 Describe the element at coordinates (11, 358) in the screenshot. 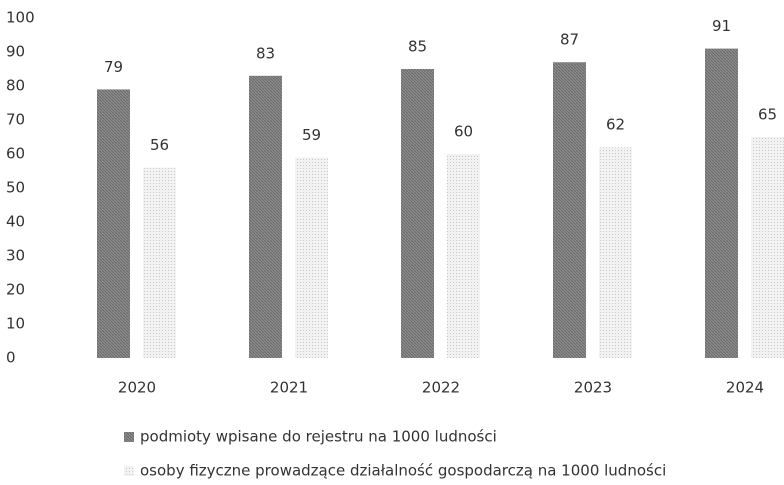

I see `y-tick-label: 0` at that location.